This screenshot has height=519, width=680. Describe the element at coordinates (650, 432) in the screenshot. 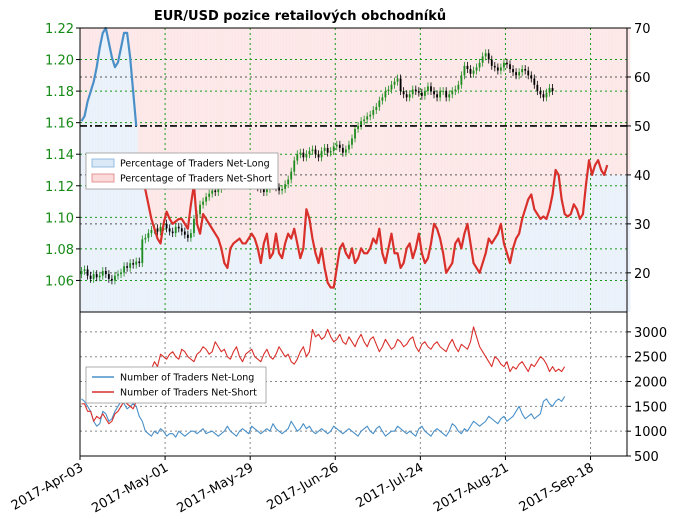

I see `count-tick-label: 1000` at that location.